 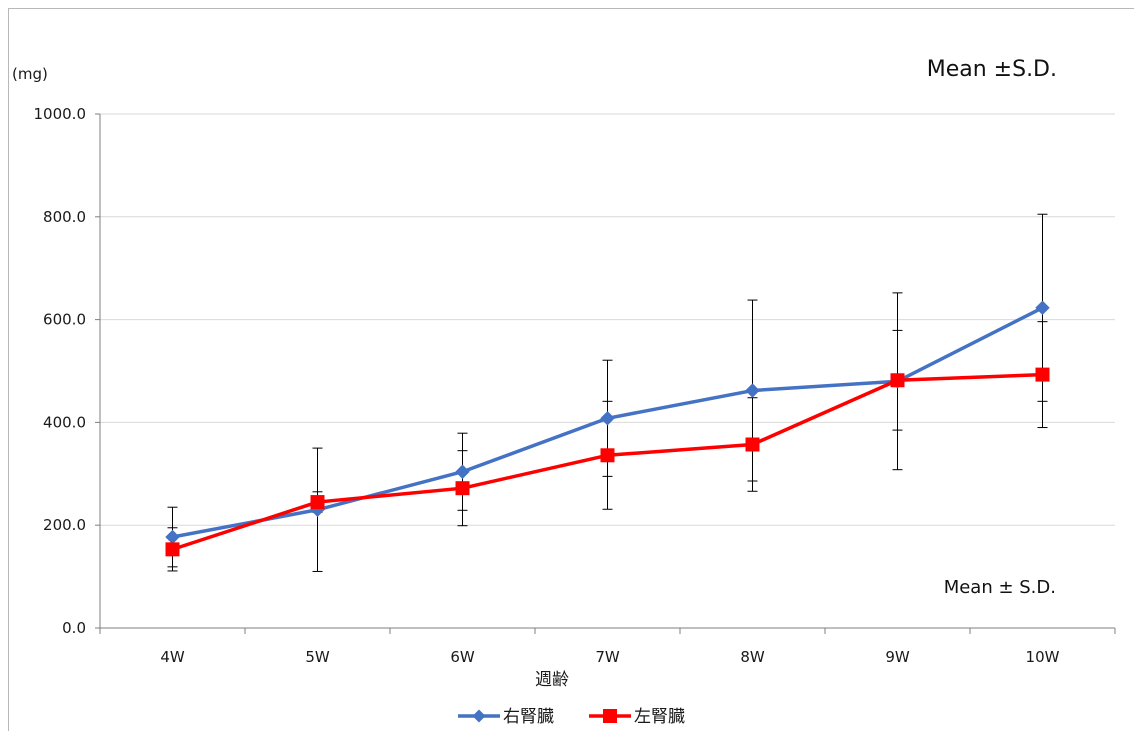 I want to click on legend-marker-diamond, so click(x=479, y=716).